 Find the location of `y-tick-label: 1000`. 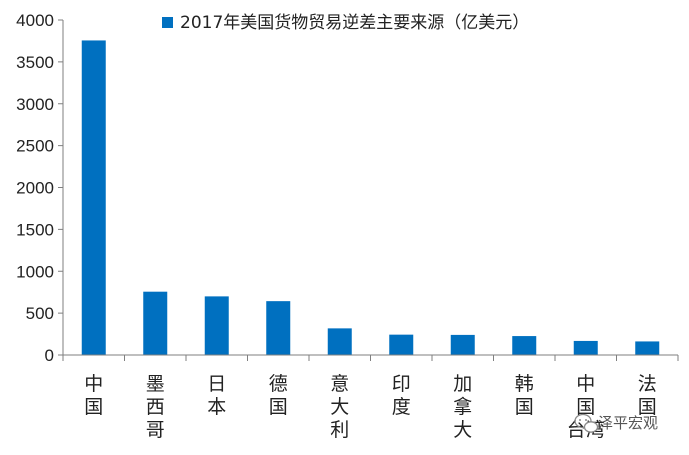

y-tick-label: 1000 is located at coordinates (35, 271).